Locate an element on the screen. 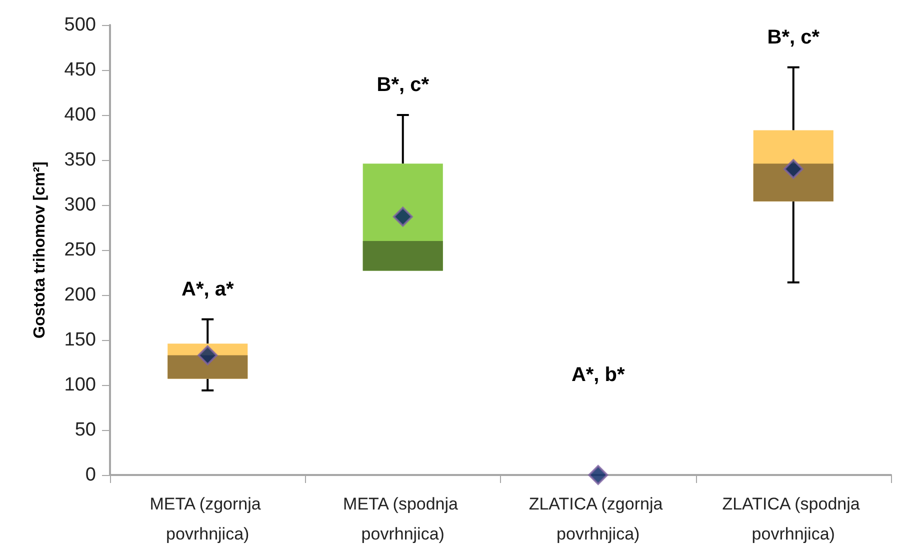 Image resolution: width=901 pixels, height=554 pixels. annotation: A*, b* is located at coordinates (598, 375).